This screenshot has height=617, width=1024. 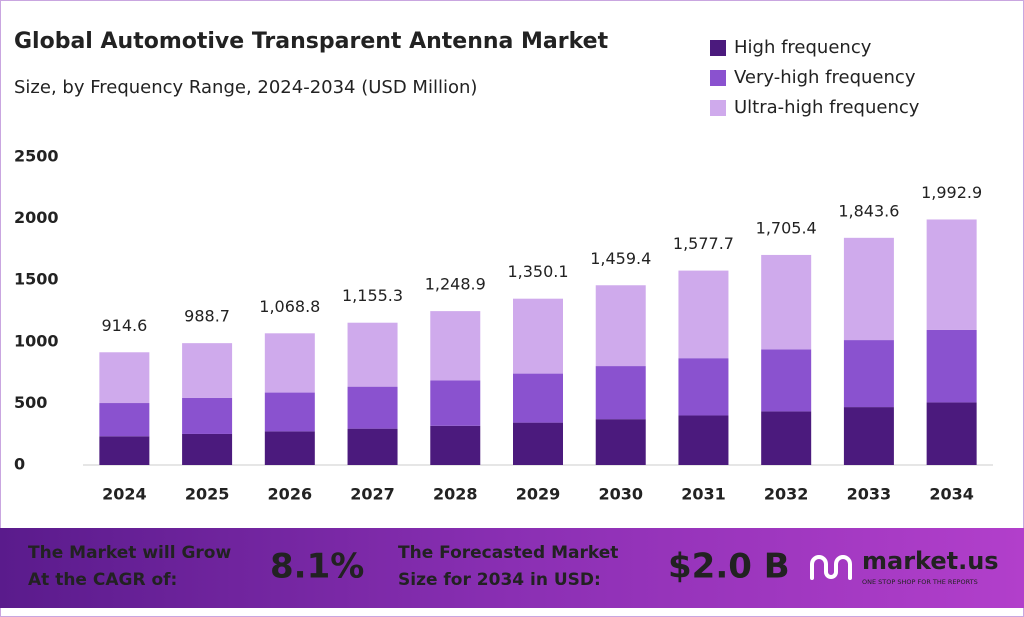 I want to click on total-label: 914.6, so click(x=124, y=325).